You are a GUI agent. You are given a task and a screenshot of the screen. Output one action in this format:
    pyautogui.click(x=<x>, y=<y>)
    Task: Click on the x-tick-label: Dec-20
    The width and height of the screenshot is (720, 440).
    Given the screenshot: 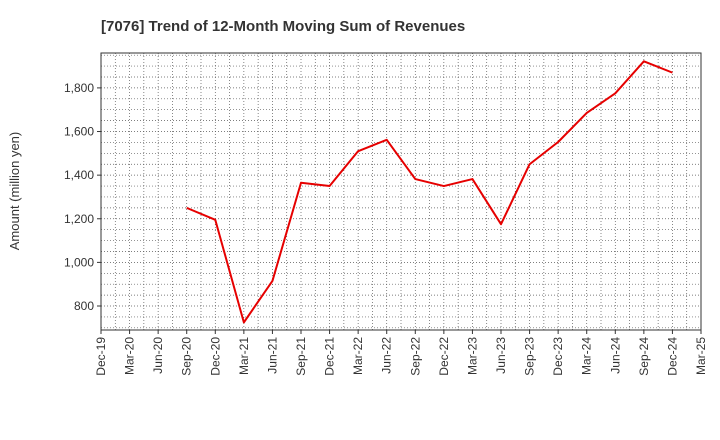 What is the action you would take?
    pyautogui.click(x=215, y=356)
    